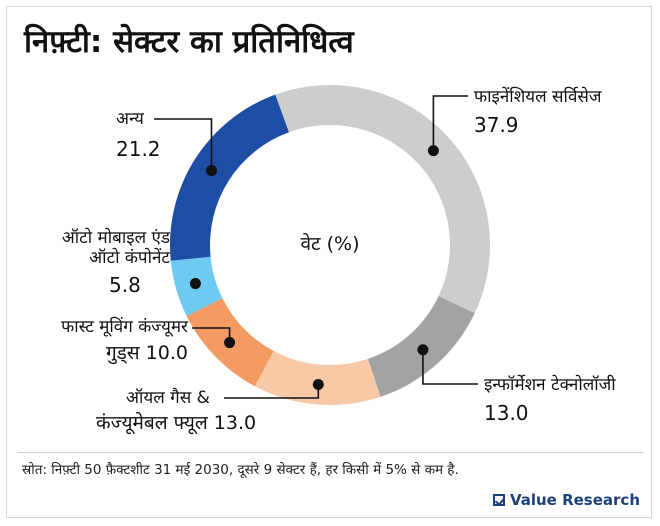 The height and width of the screenshot is (526, 660). I want to click on leader-dot-others, so click(212, 170).